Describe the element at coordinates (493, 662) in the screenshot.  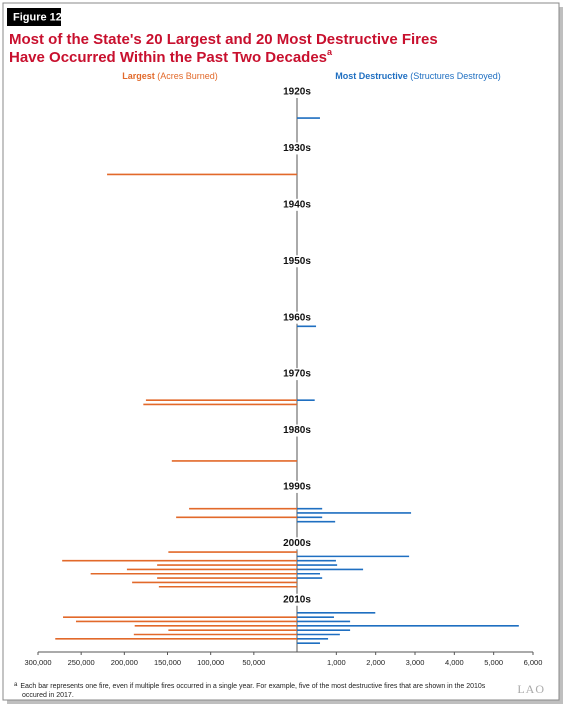
I see `x-tick-label: 5,000` at that location.